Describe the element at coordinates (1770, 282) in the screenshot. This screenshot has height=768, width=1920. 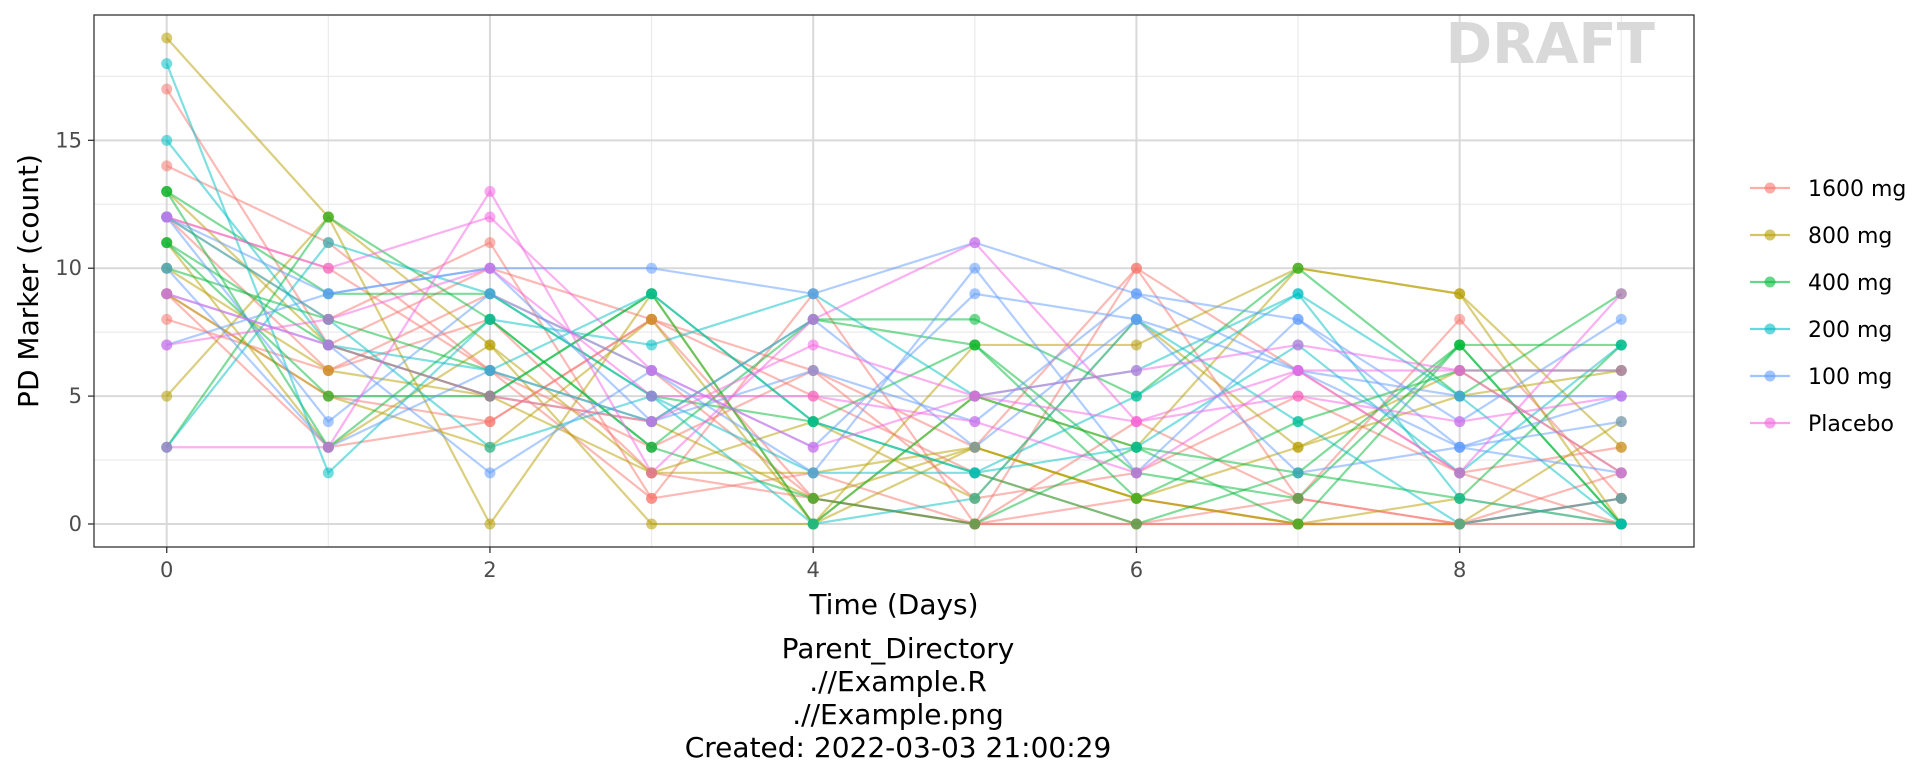
I see `legend-key-point-400-mg` at that location.